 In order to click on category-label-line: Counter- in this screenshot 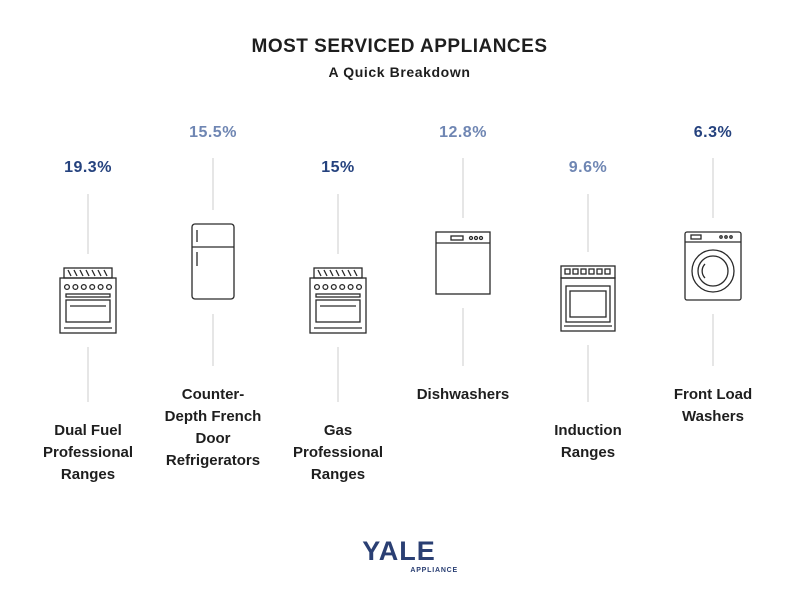, I will do `click(213, 394)`.